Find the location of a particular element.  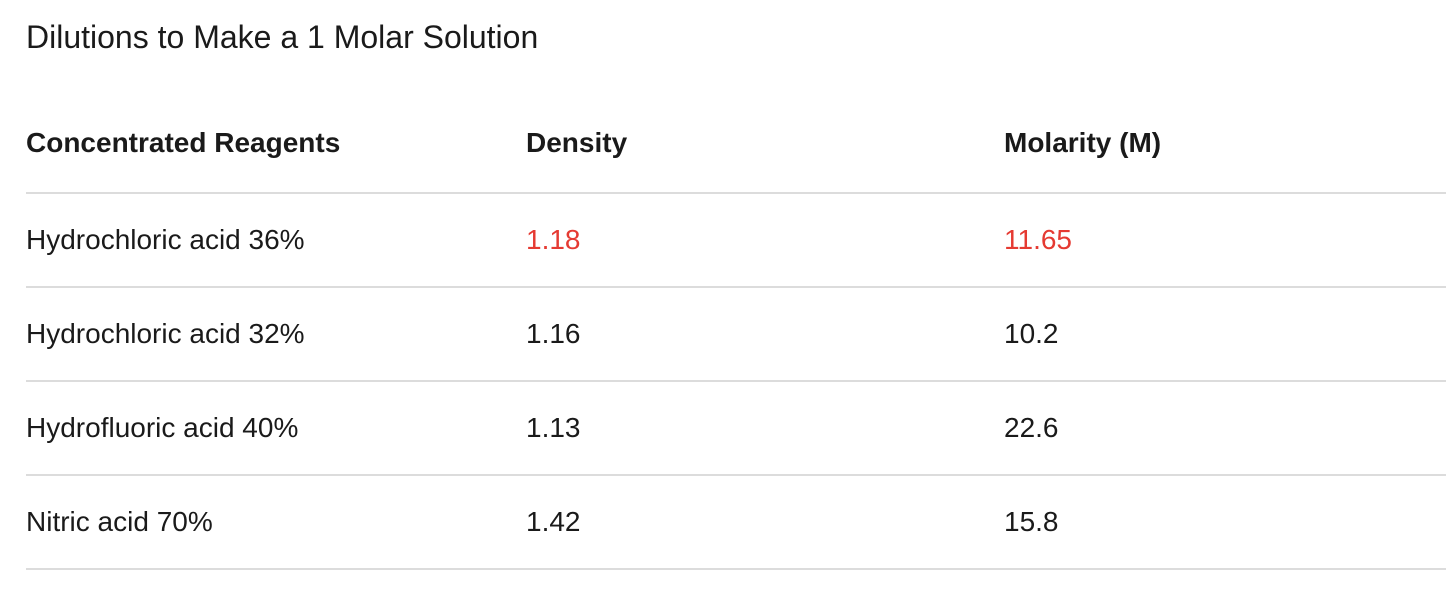

molarity-cell: 22.6 is located at coordinates (1031, 427).